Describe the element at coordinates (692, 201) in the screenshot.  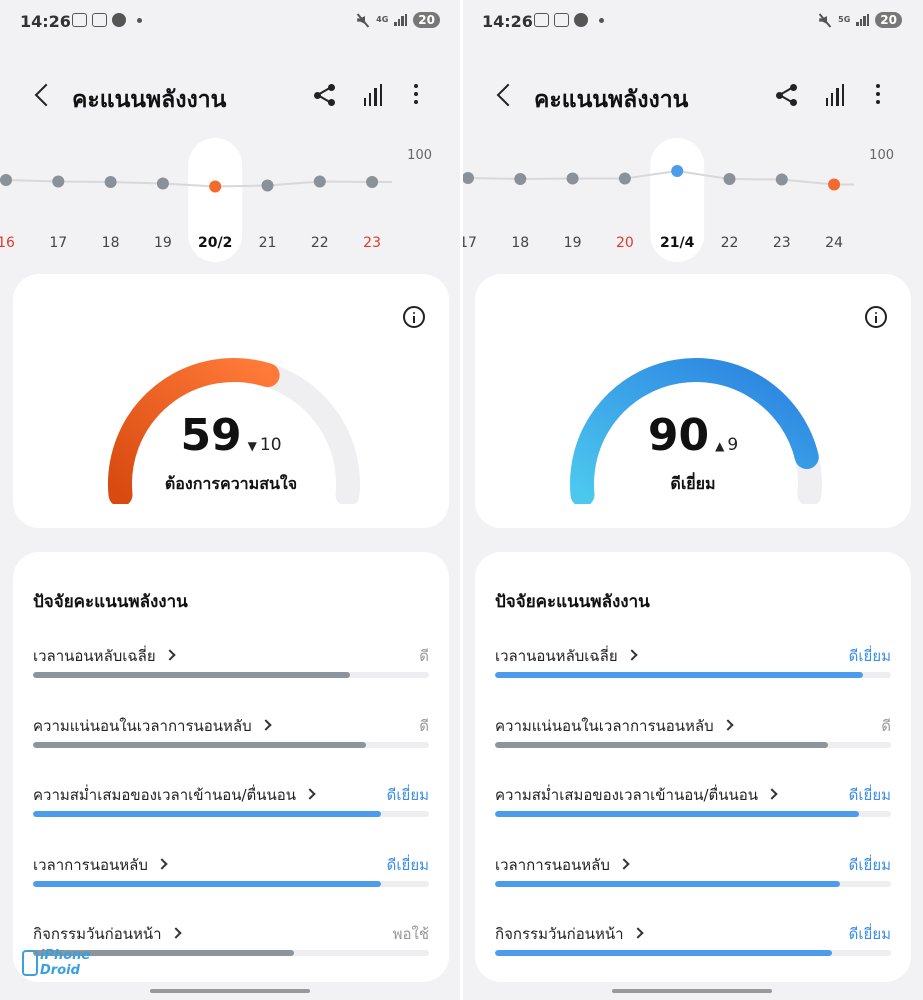
I see `trend-chart: 17 18 19 20 21/4 22 23 24` at that location.